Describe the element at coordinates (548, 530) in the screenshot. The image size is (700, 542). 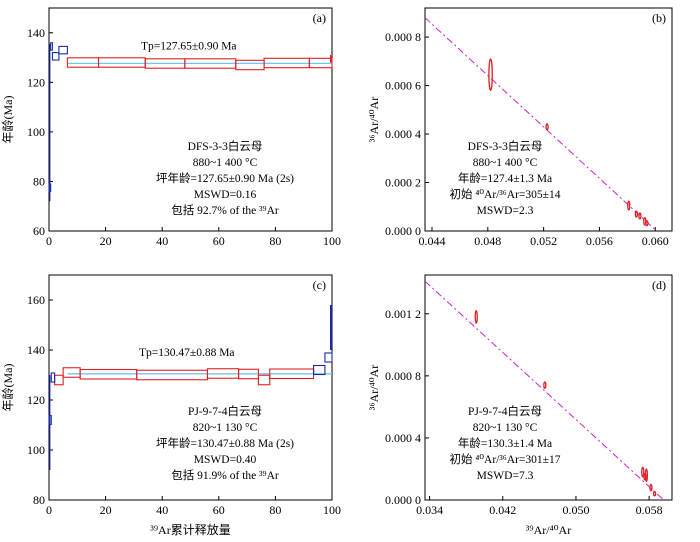
I see `x-axis-label: ³⁹Ar/⁴⁰Ar` at that location.